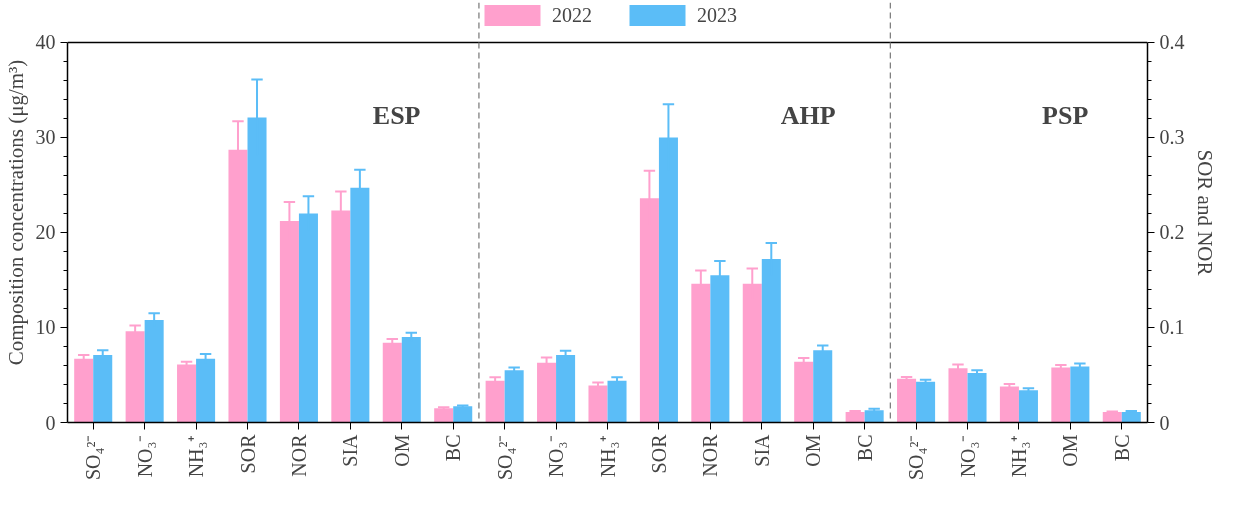  I want to click on y2-tick-label: 0.2, so click(1172, 232).